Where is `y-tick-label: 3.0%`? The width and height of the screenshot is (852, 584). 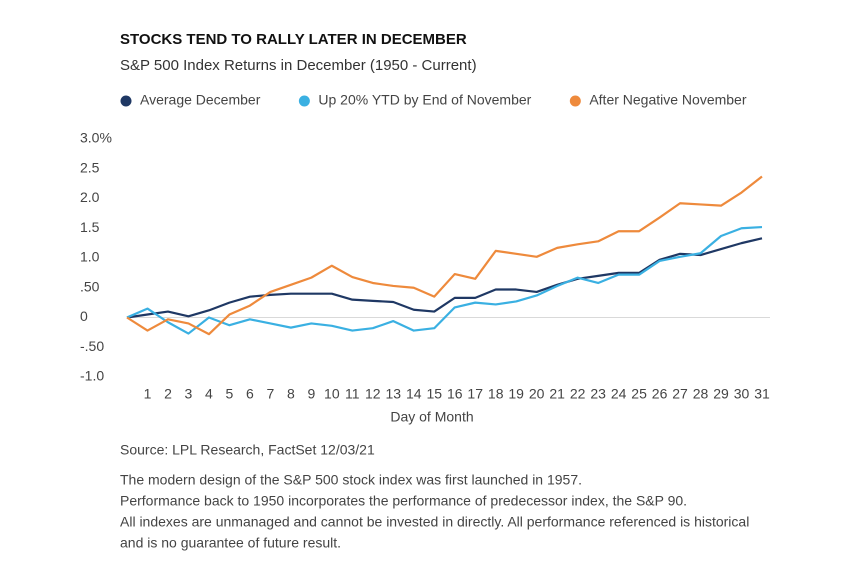 y-tick-label: 3.0% is located at coordinates (96, 138).